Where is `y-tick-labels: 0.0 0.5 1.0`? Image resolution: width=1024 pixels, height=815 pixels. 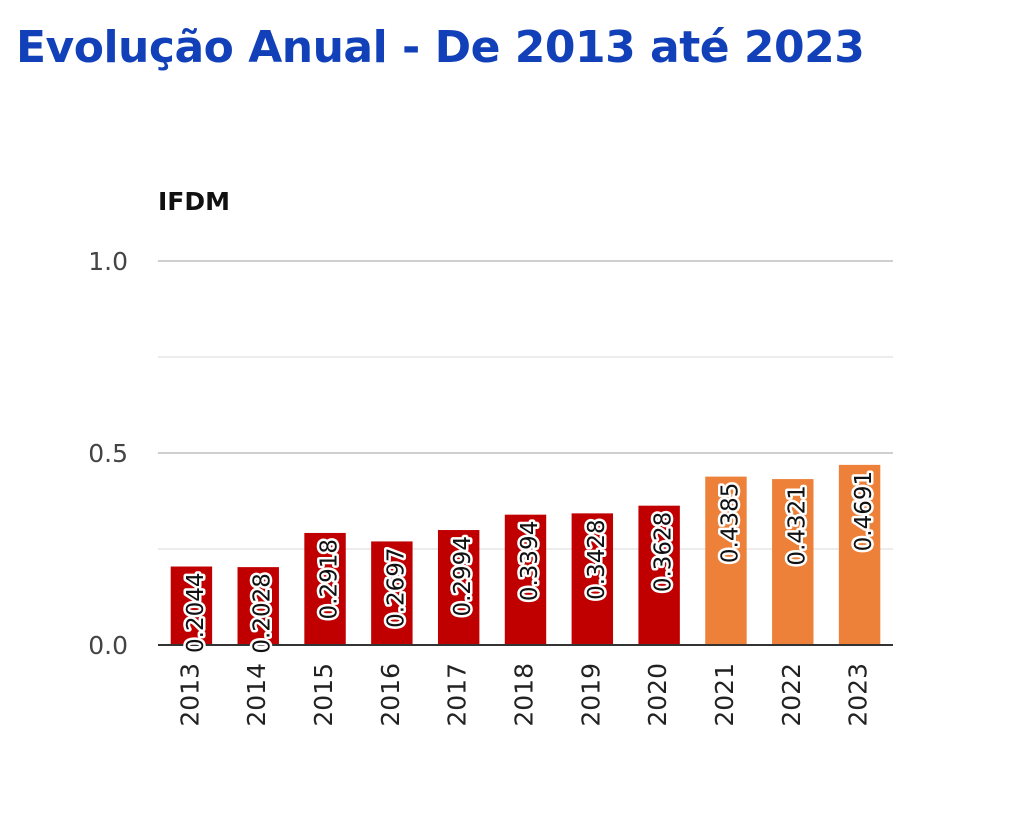
y-tick-labels: 0.0 0.5 1.0 is located at coordinates (108, 453).